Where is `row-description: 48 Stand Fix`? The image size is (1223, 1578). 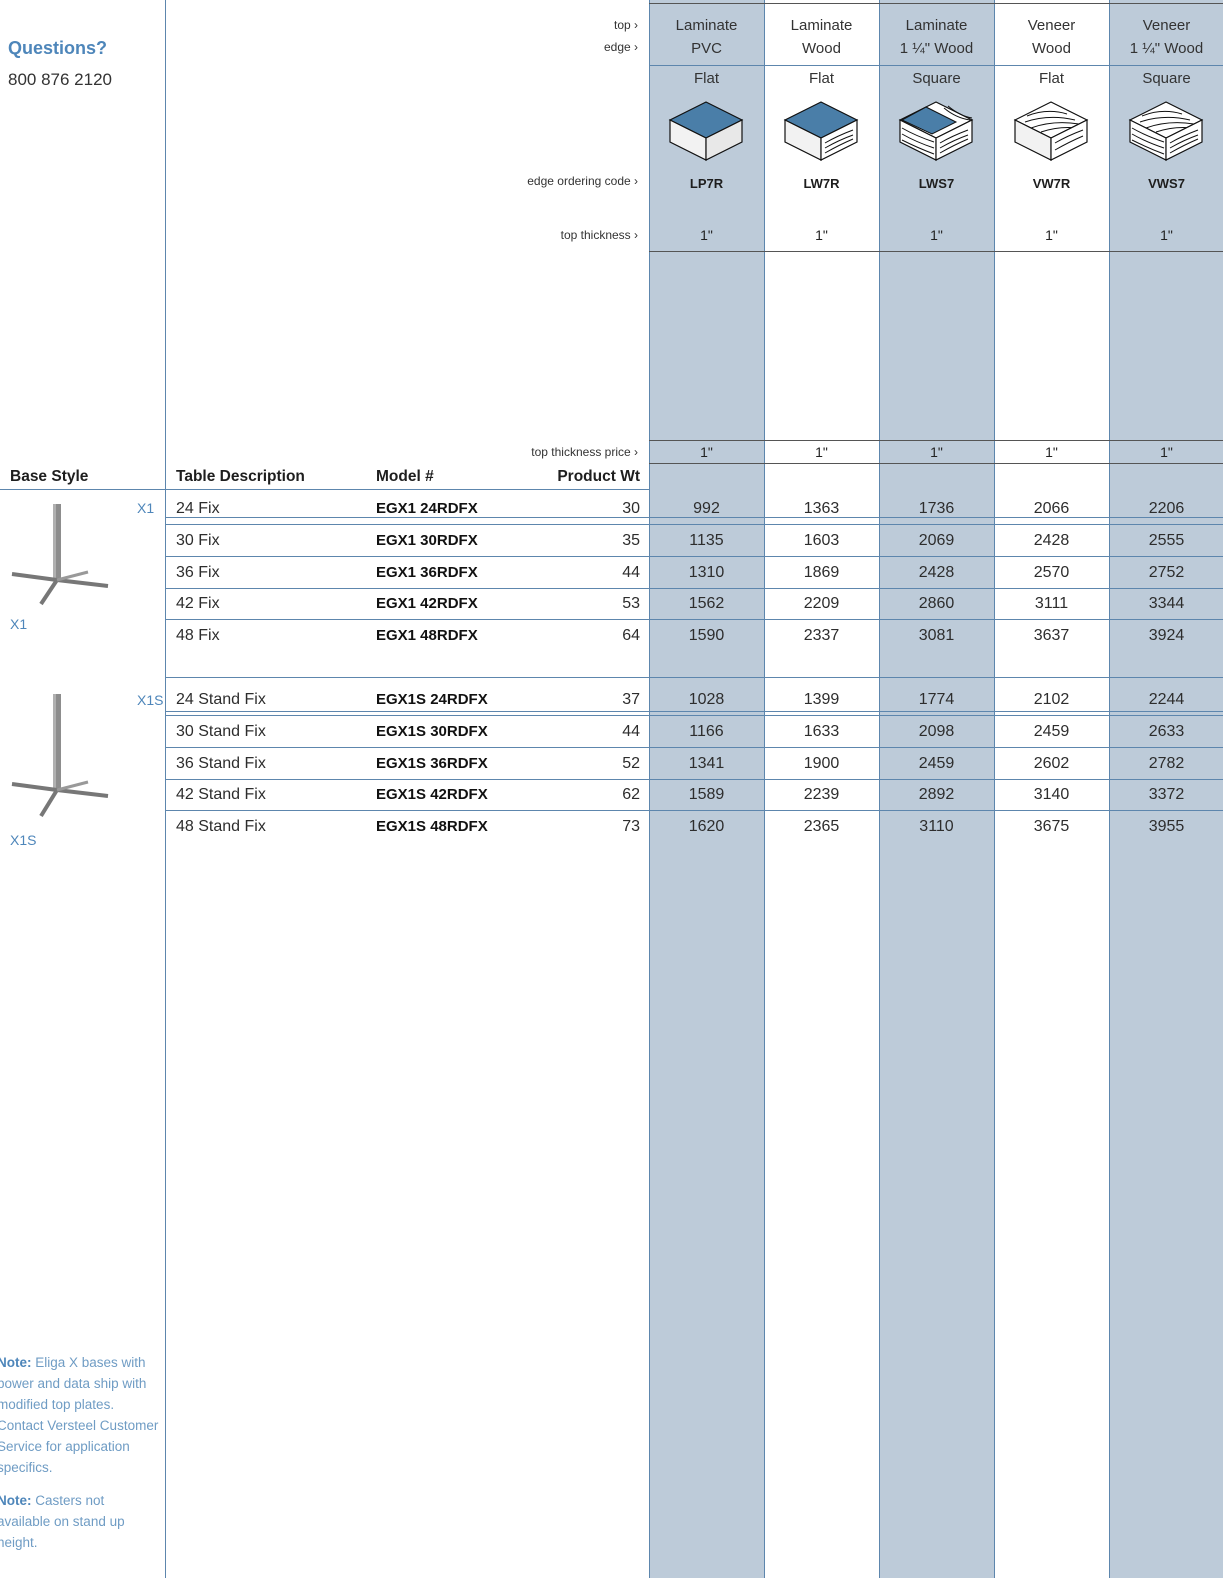
row-description: 48 Stand Fix is located at coordinates (221, 827).